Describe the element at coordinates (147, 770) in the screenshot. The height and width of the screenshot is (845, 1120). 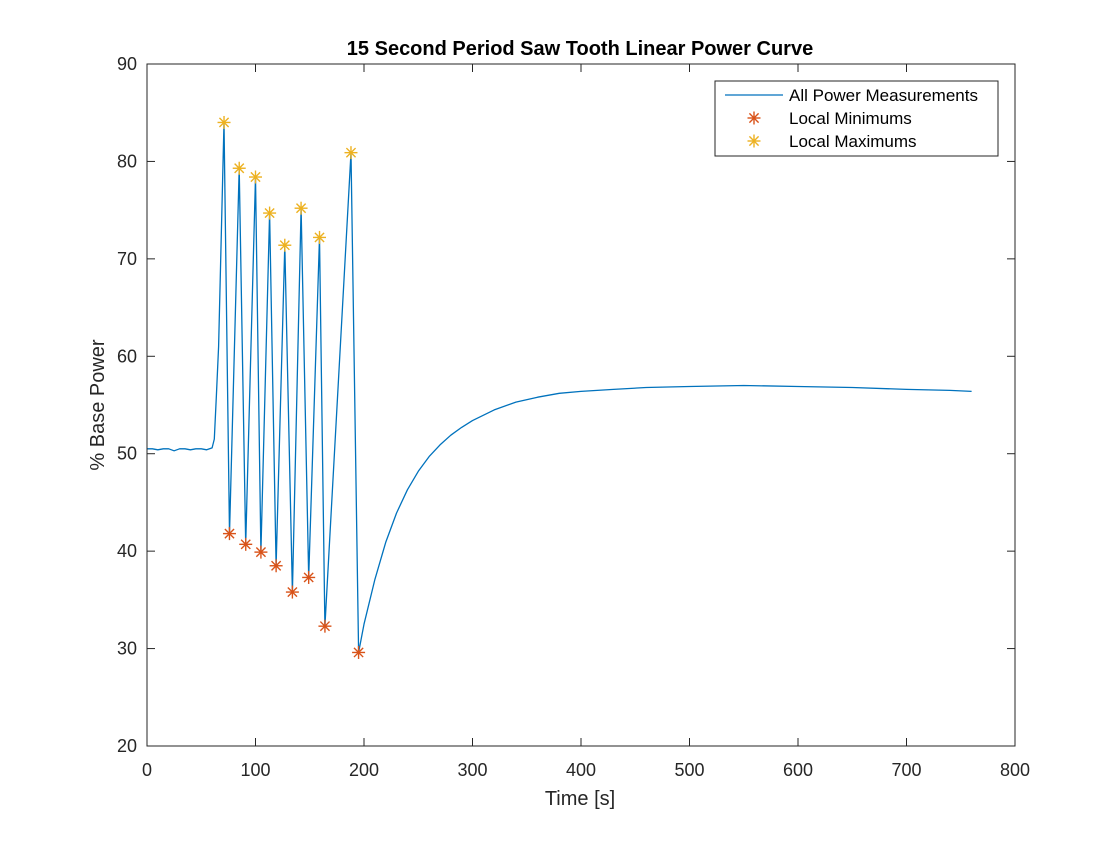
I see `x-tick-label: 0` at that location.